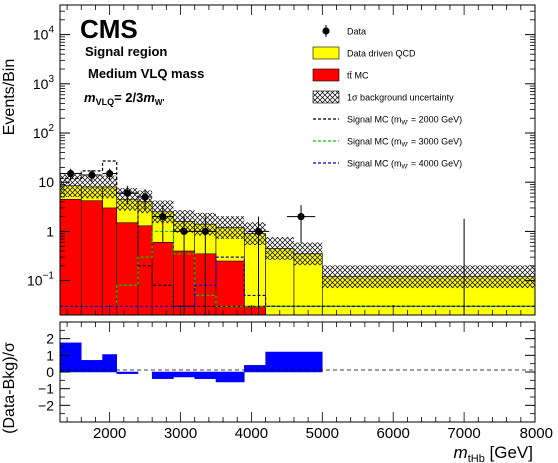 The width and height of the screenshot is (558, 463). Describe the element at coordinates (463, 433) in the screenshot. I see `x-tick-label: 7000` at that location.